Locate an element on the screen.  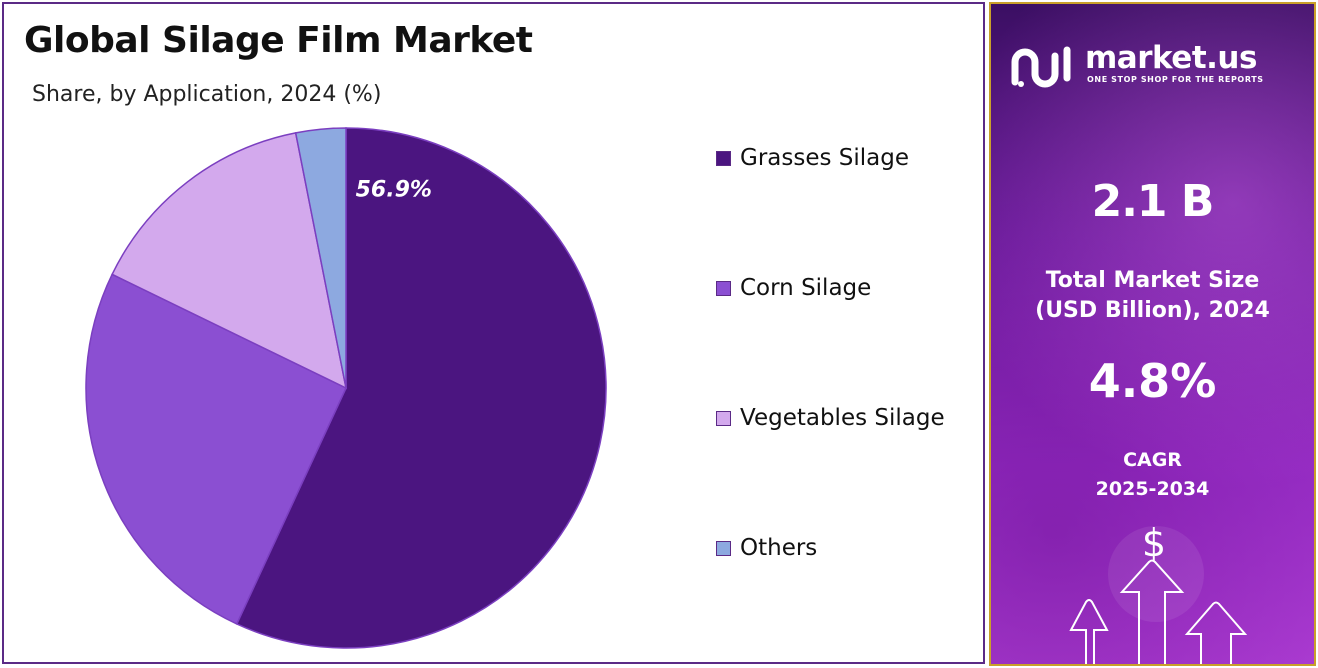
legend-item: Grasses Silage is located at coordinates (812, 158).